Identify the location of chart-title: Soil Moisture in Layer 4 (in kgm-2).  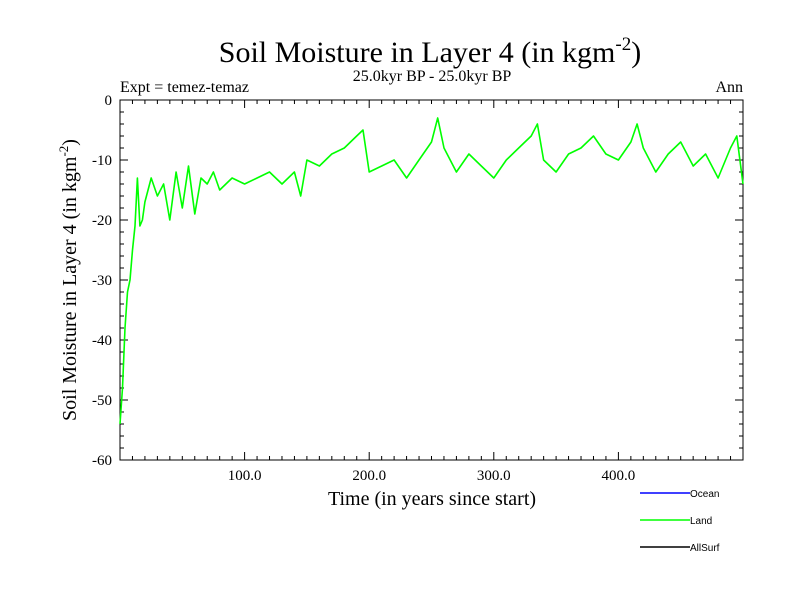
(430, 51).